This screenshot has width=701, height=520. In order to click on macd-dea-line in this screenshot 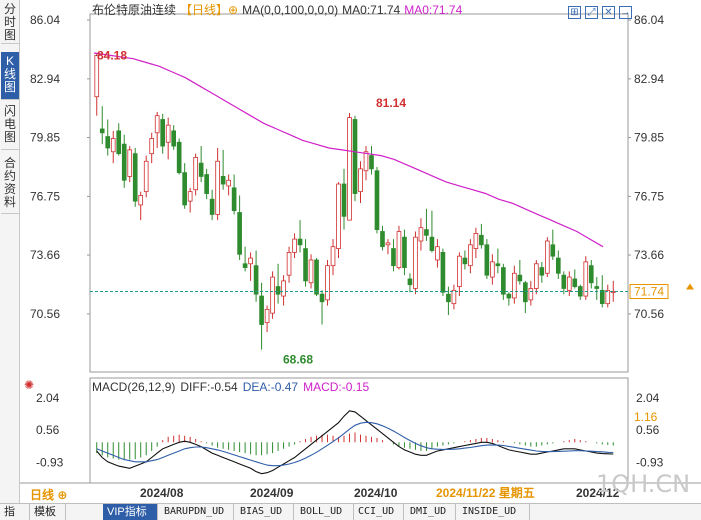, I will do `click(355, 444)`.